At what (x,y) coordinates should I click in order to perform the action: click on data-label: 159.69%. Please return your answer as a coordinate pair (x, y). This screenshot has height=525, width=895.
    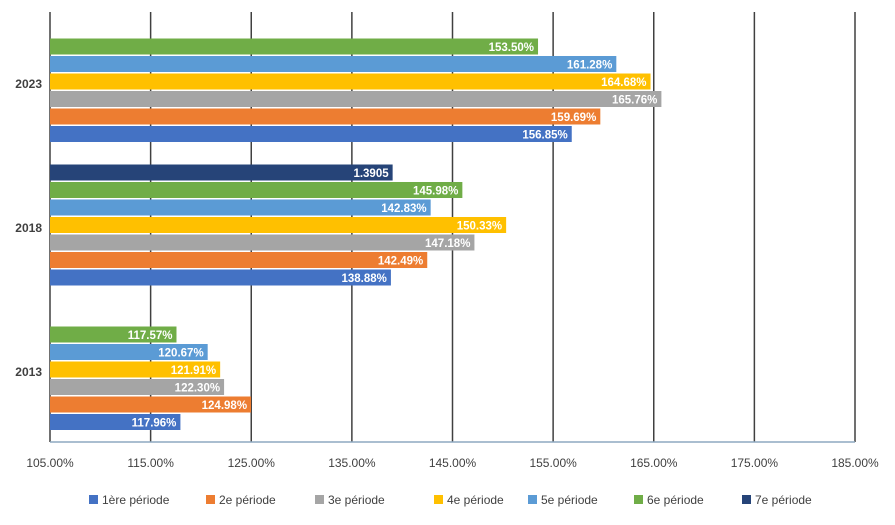
    Looking at the image, I should click on (573, 118).